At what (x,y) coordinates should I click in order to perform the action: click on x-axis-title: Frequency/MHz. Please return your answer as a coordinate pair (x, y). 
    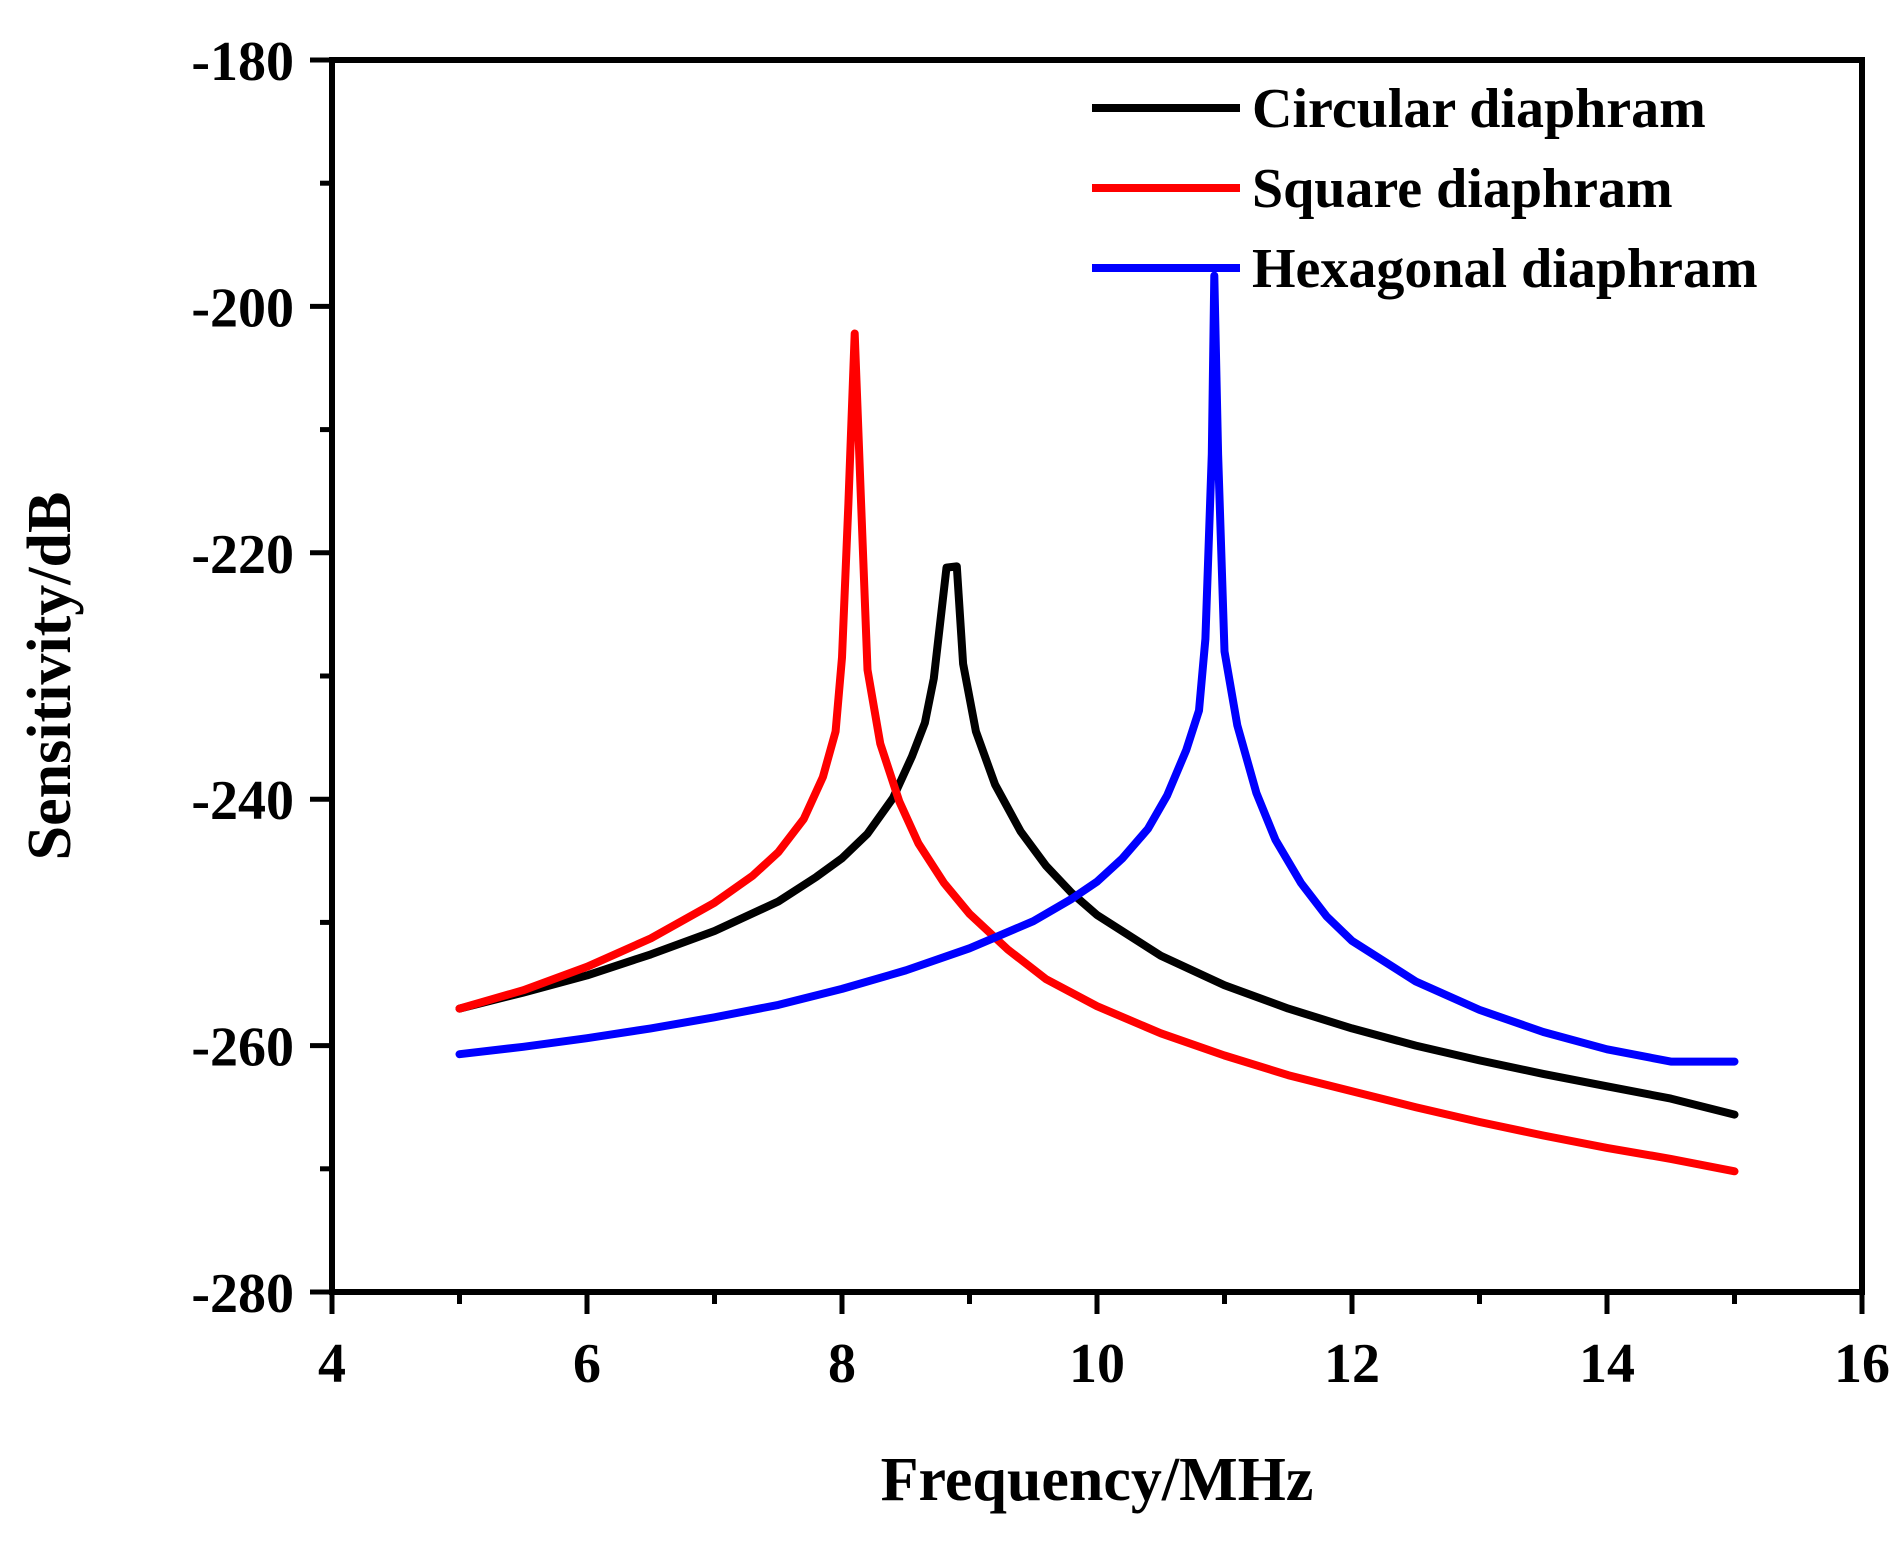
    Looking at the image, I should click on (1097, 1480).